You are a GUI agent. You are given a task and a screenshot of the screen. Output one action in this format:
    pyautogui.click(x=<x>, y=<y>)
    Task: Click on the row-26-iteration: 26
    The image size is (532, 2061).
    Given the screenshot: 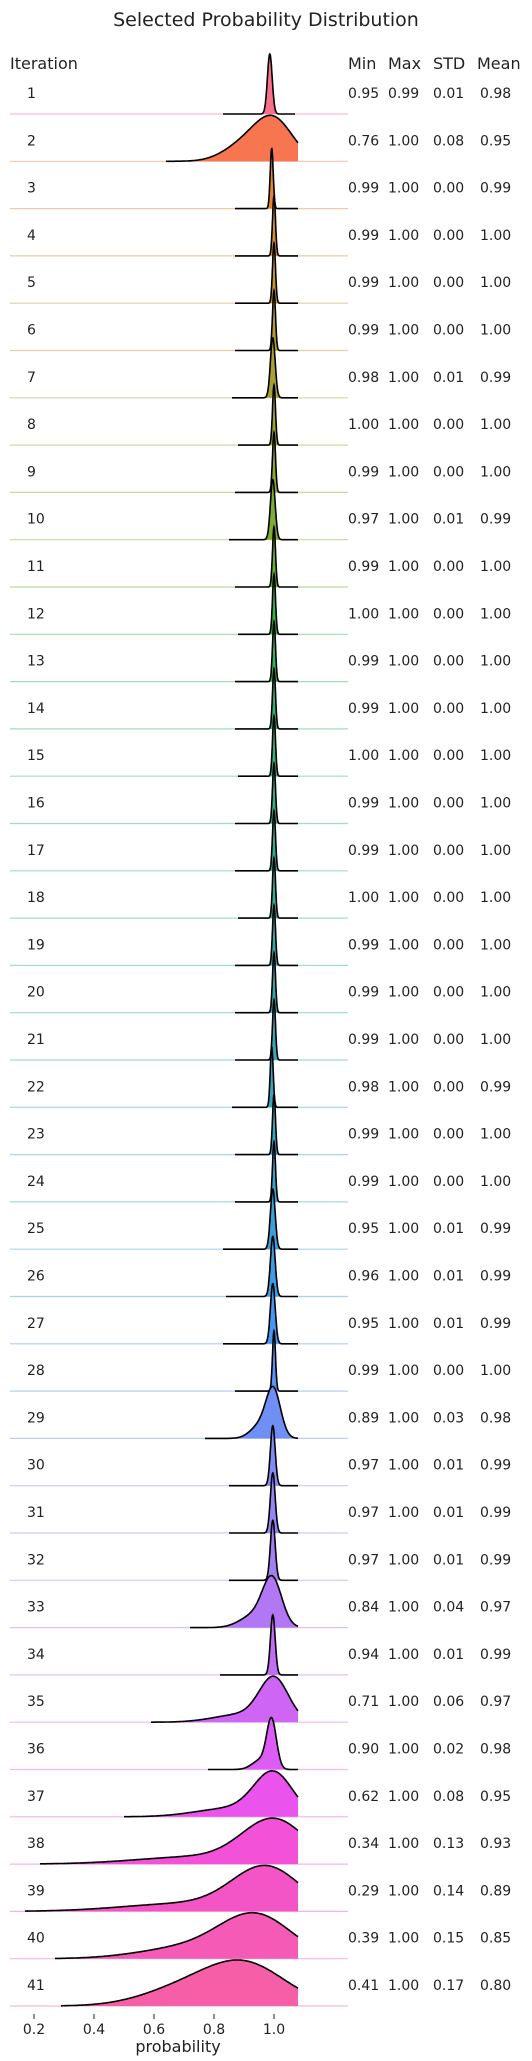 What is the action you would take?
    pyautogui.click(x=36, y=1277)
    